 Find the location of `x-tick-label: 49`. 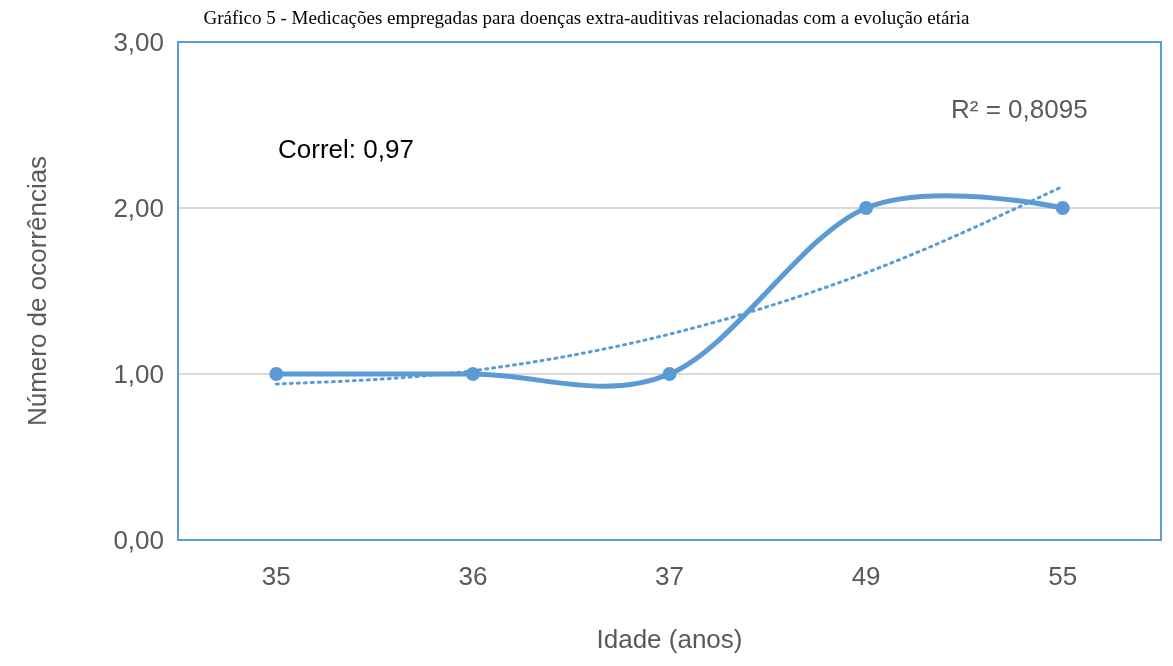

x-tick-label: 49 is located at coordinates (866, 576).